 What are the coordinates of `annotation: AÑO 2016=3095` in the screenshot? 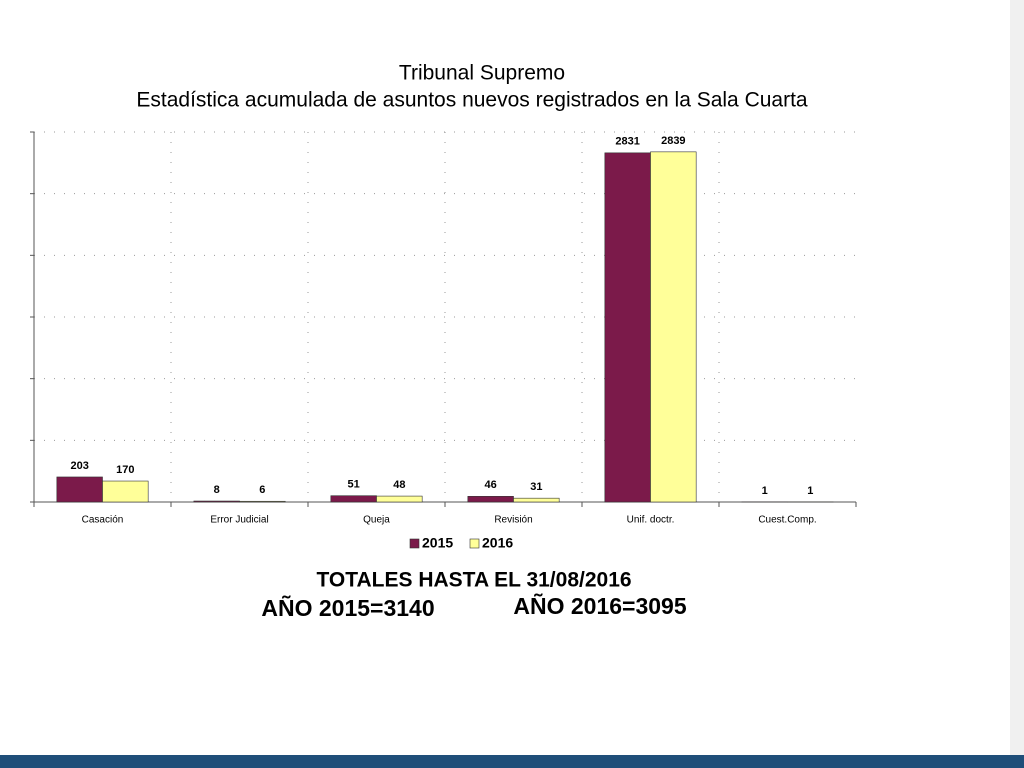 It's located at (599, 605).